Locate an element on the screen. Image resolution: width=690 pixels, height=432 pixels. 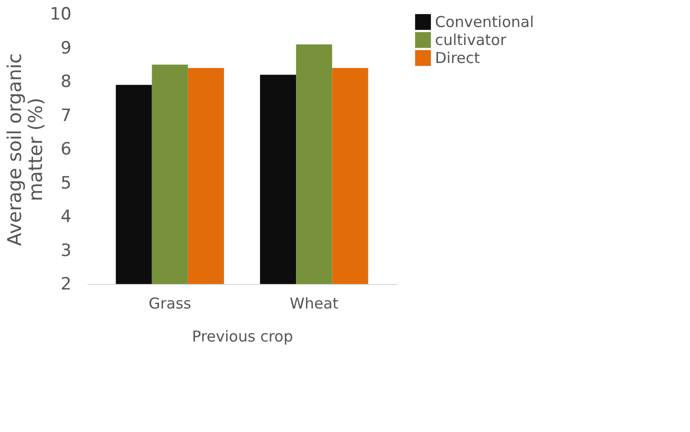
y-axis-title: Average soil organic matter (%) is located at coordinates (25, 149).